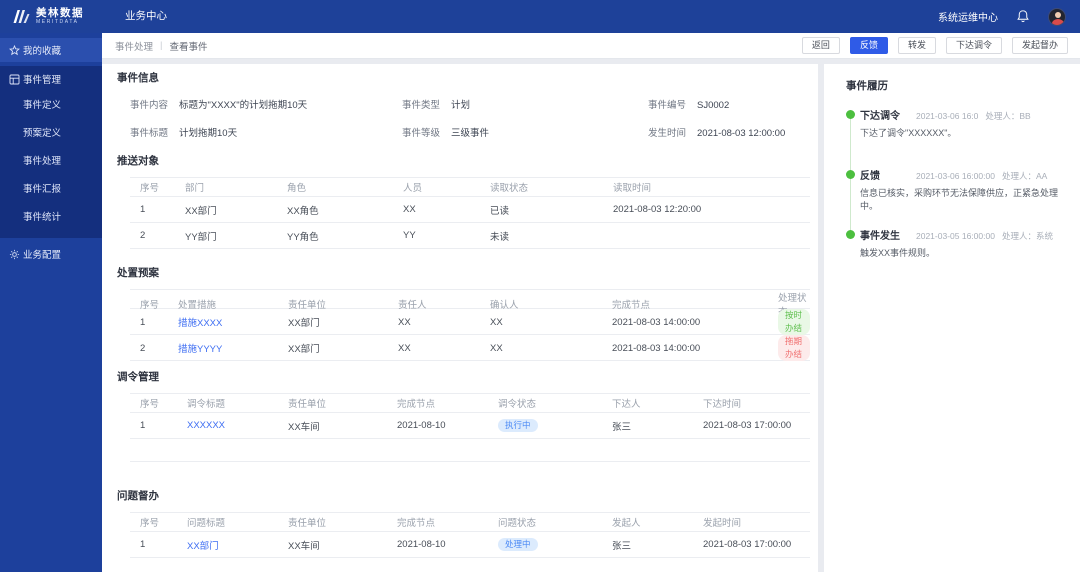 Image resolution: width=1080 pixels, height=572 pixels. Describe the element at coordinates (134, 47) in the screenshot. I see `breadcrumb-section: 事件处理` at that location.